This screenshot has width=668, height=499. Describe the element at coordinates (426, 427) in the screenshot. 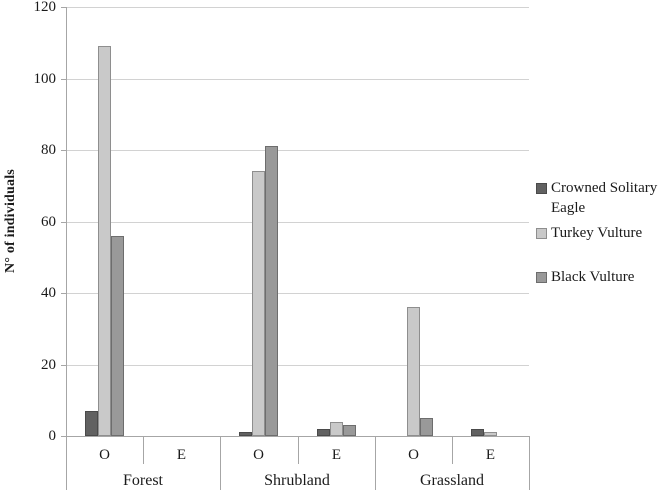

I see `bar-black-vulture-grassland-o` at that location.